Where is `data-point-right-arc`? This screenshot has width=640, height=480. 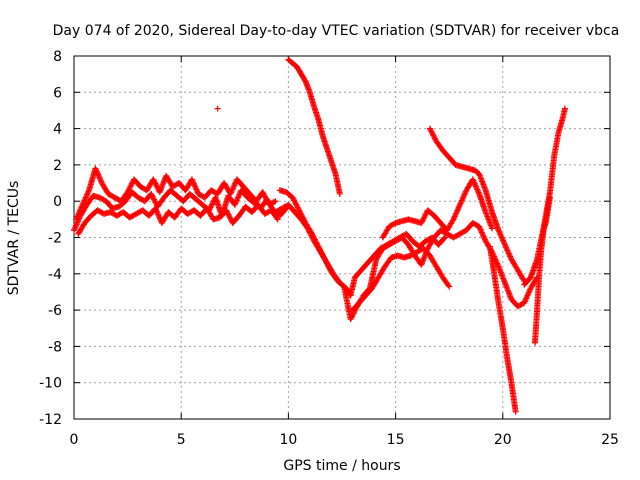
data-point-right-arc is located at coordinates (523, 279).